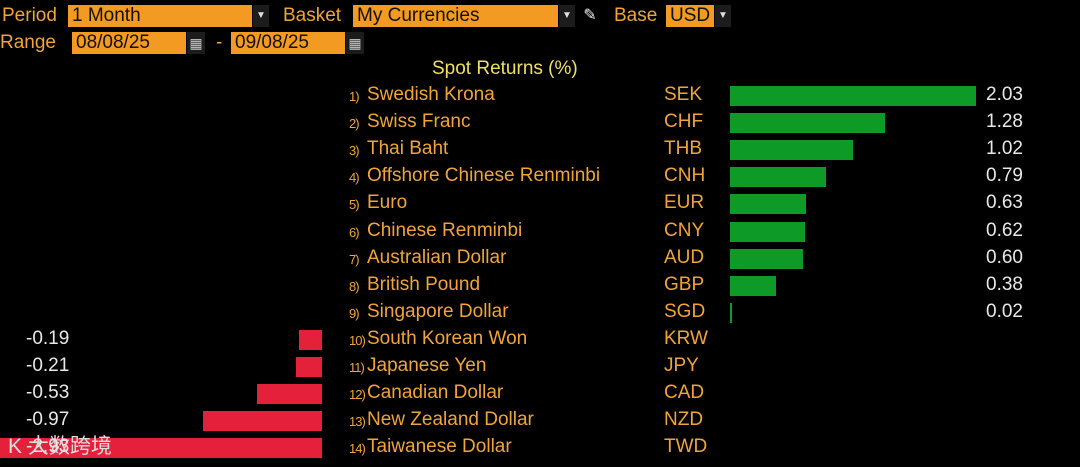  What do you see at coordinates (540, 123) in the screenshot?
I see `chart-row: 2) Swiss Franc CHF 1.28` at bounding box center [540, 123].